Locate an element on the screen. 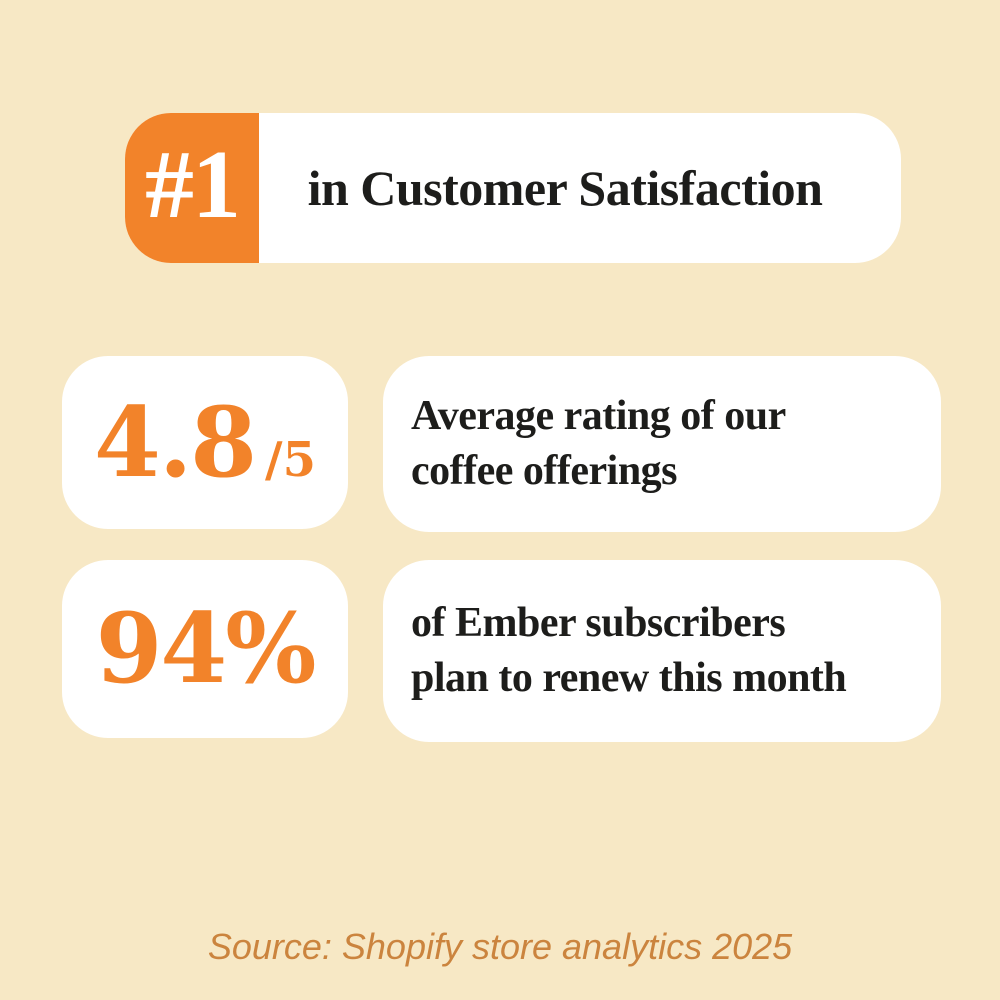 The image size is (1000, 1000). rating-value: 4.8 is located at coordinates (175, 442).